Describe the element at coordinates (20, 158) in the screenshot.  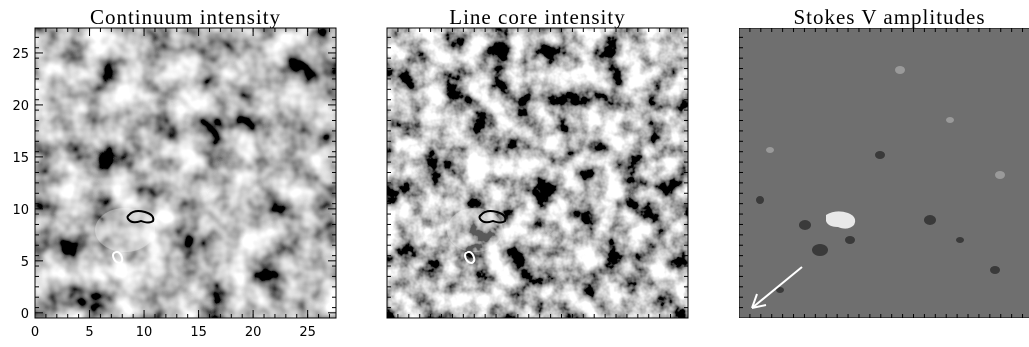
I see `y-tick-label: 15` at that location.